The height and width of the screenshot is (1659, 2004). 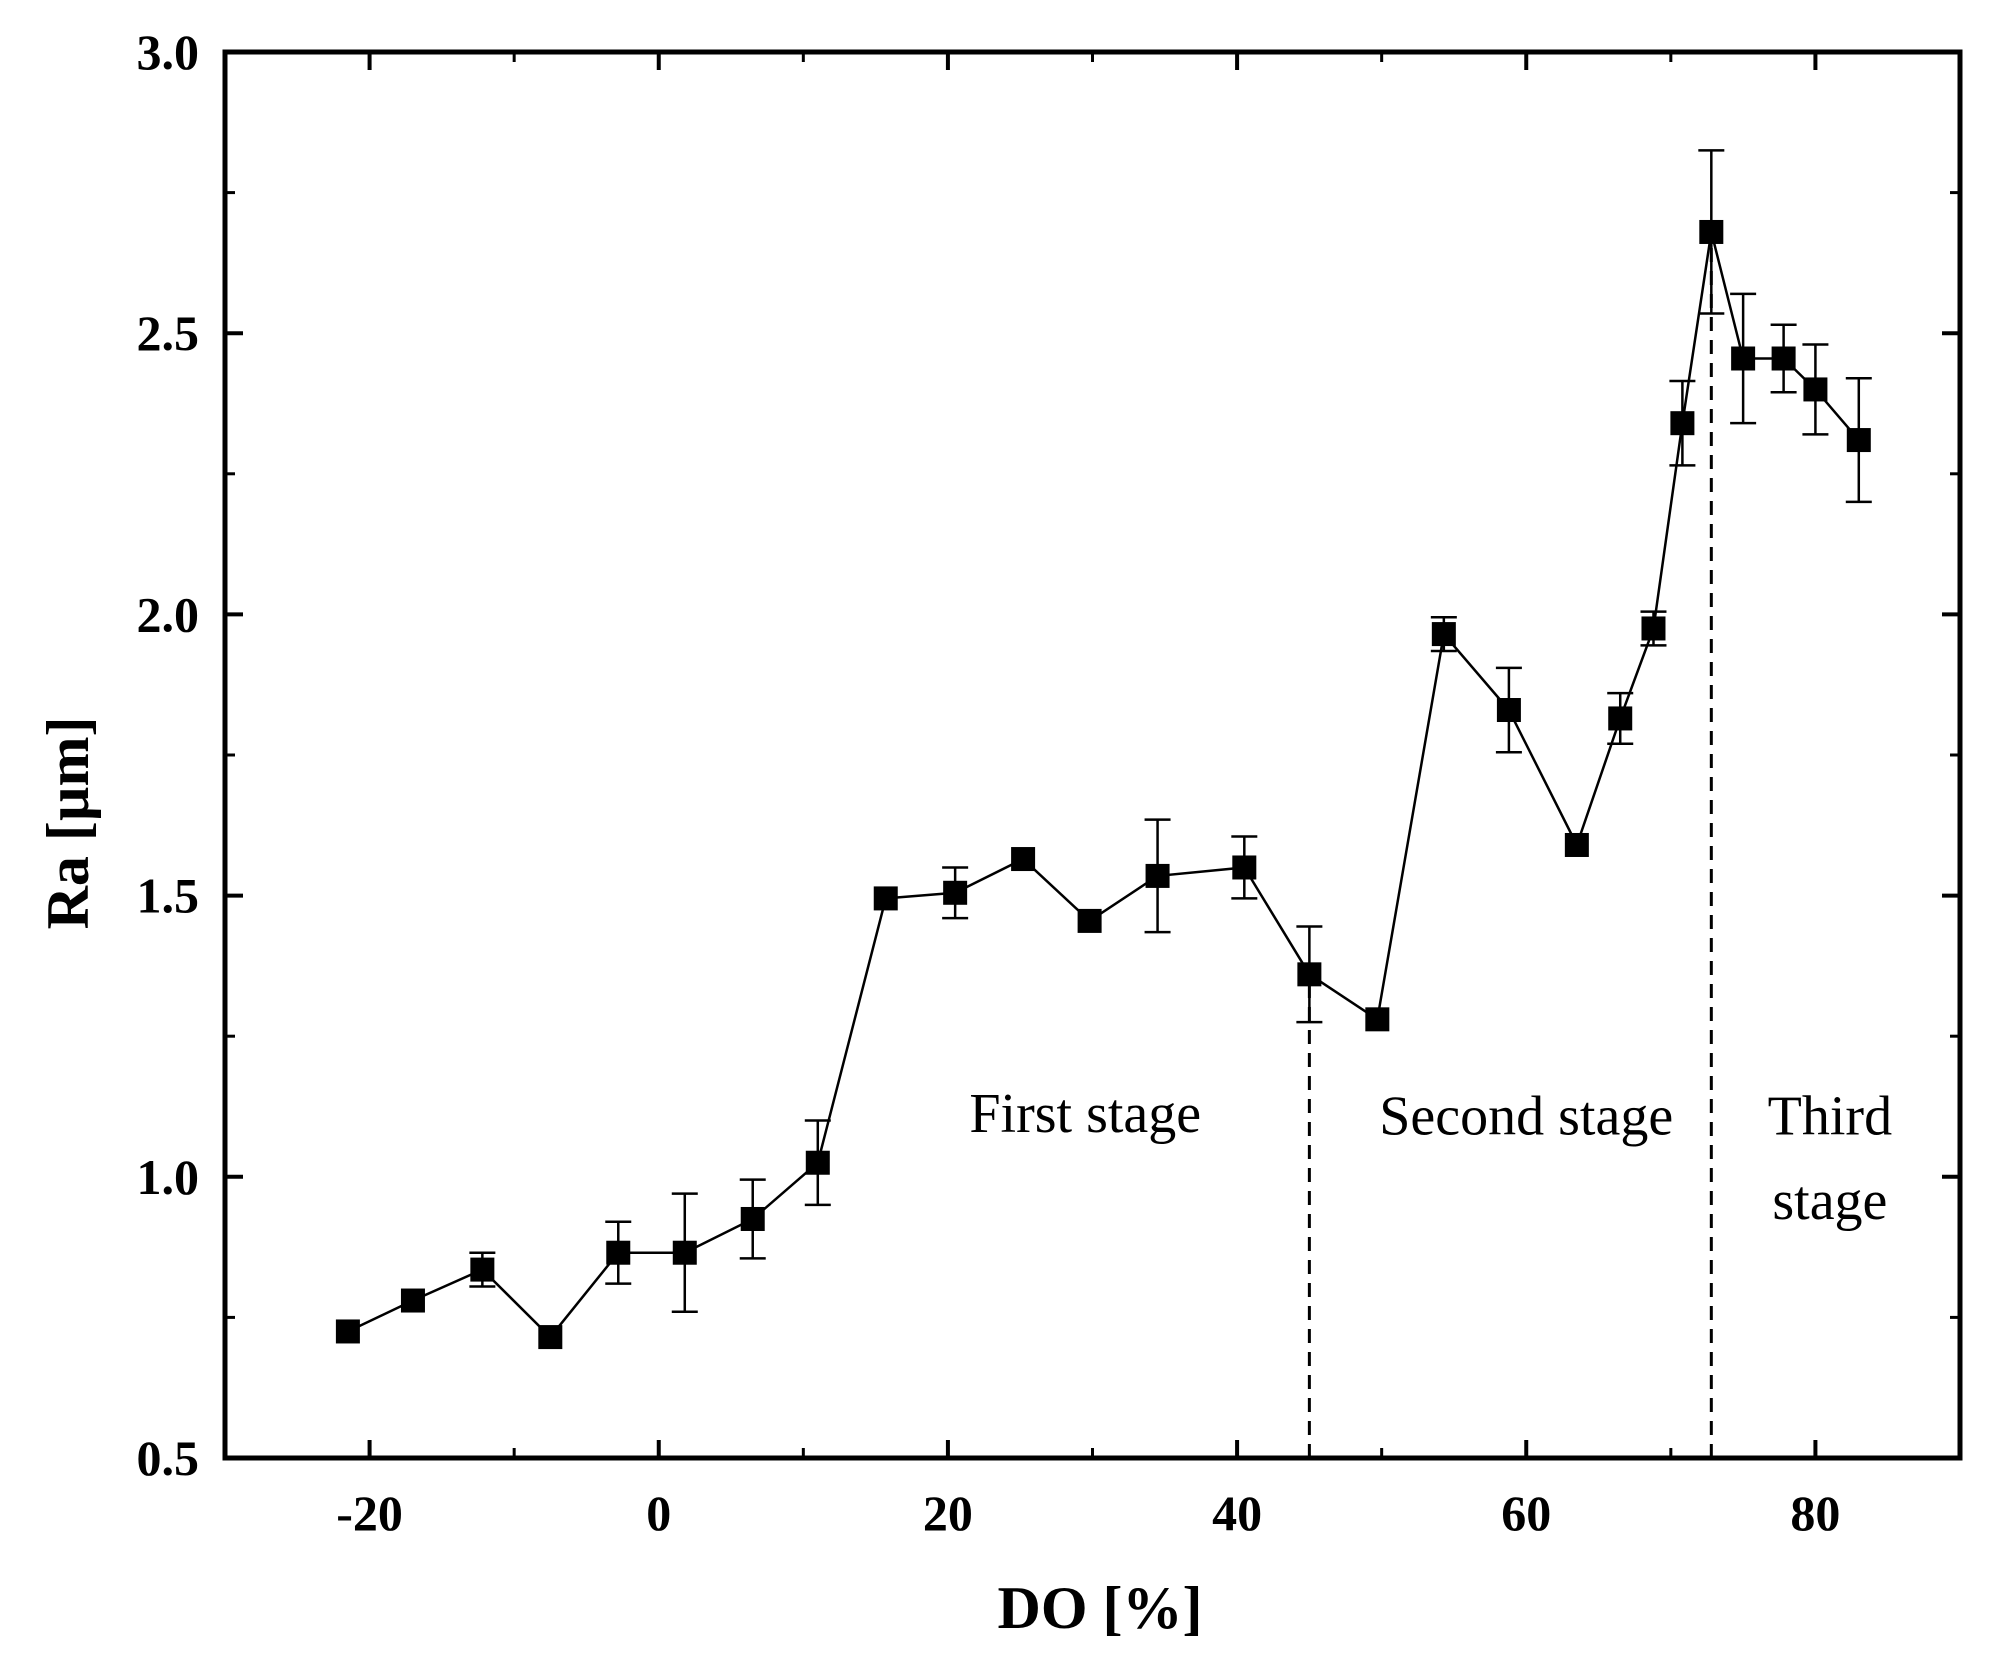 I want to click on x-tick-label: 80, so click(x=1815, y=1513).